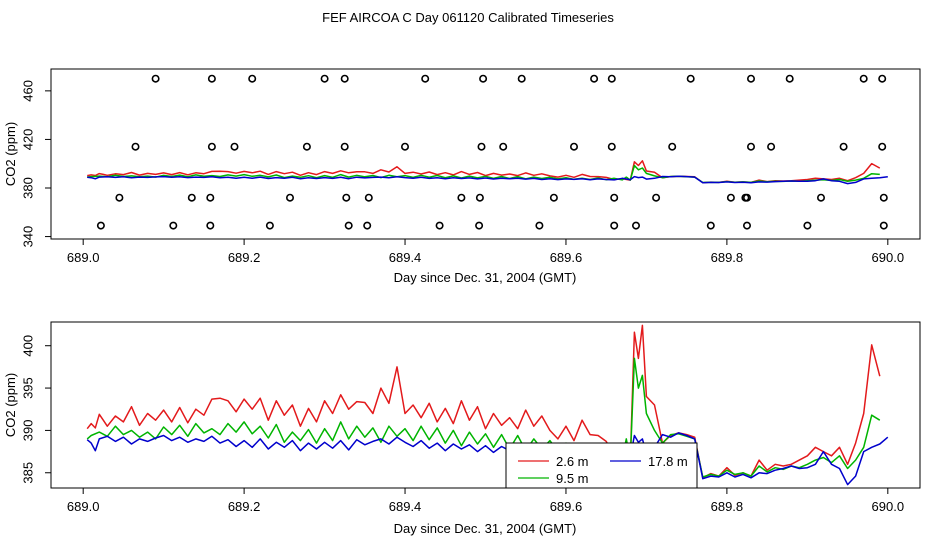 Image resolution: width=936 pixels, height=540 pixels. Describe the element at coordinates (485, 501) in the screenshot. I see `bottom-x-ticks: 689.0 689.2 689.4 689.6 689.8 690.0` at that location.